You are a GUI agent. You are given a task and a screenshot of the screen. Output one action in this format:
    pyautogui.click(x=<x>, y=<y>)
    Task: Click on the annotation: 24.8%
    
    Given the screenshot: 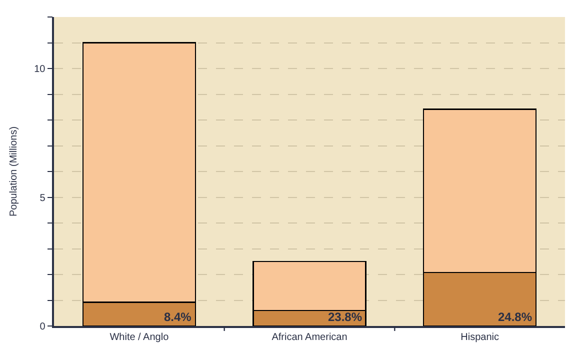 What is the action you would take?
    pyautogui.click(x=515, y=317)
    